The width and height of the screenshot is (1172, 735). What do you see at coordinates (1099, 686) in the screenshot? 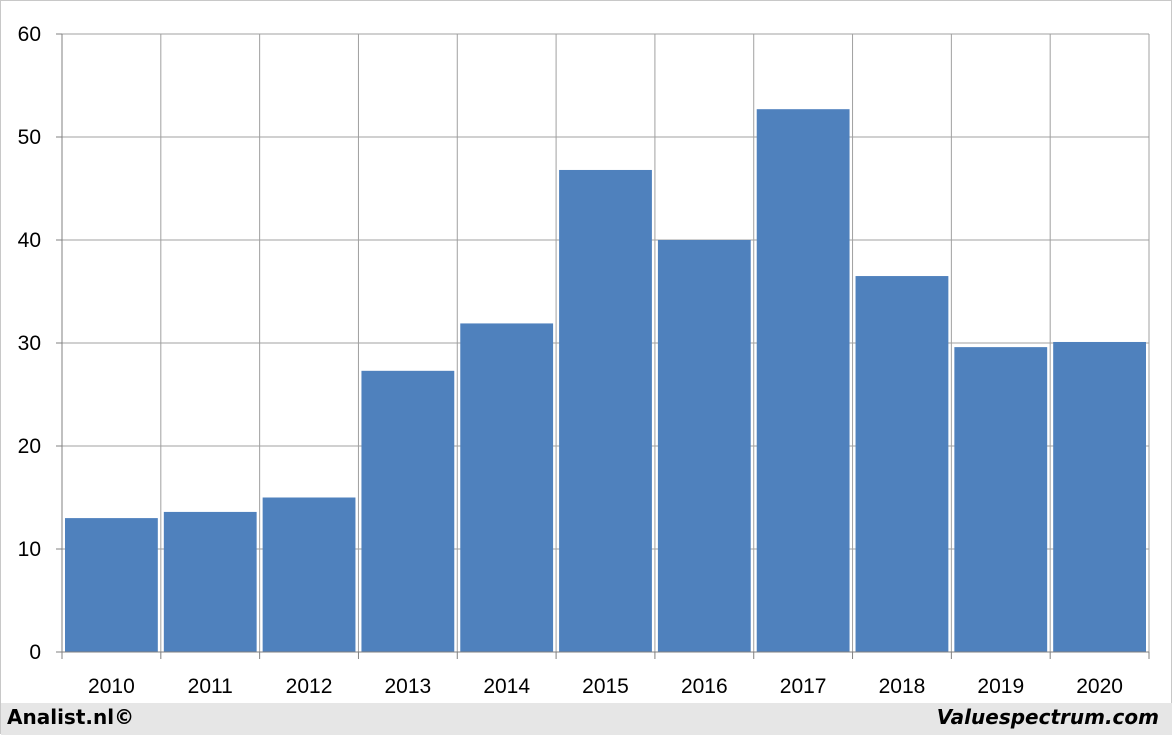
I see `x-tick-label: 2020` at bounding box center [1099, 686].